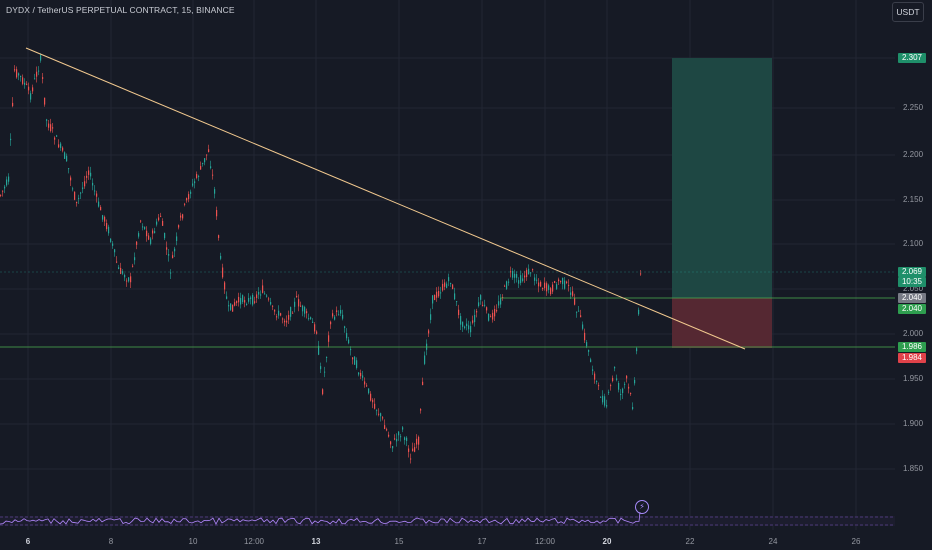  What do you see at coordinates (912, 272) in the screenshot?
I see `current-price-badge: 2.069` at bounding box center [912, 272].